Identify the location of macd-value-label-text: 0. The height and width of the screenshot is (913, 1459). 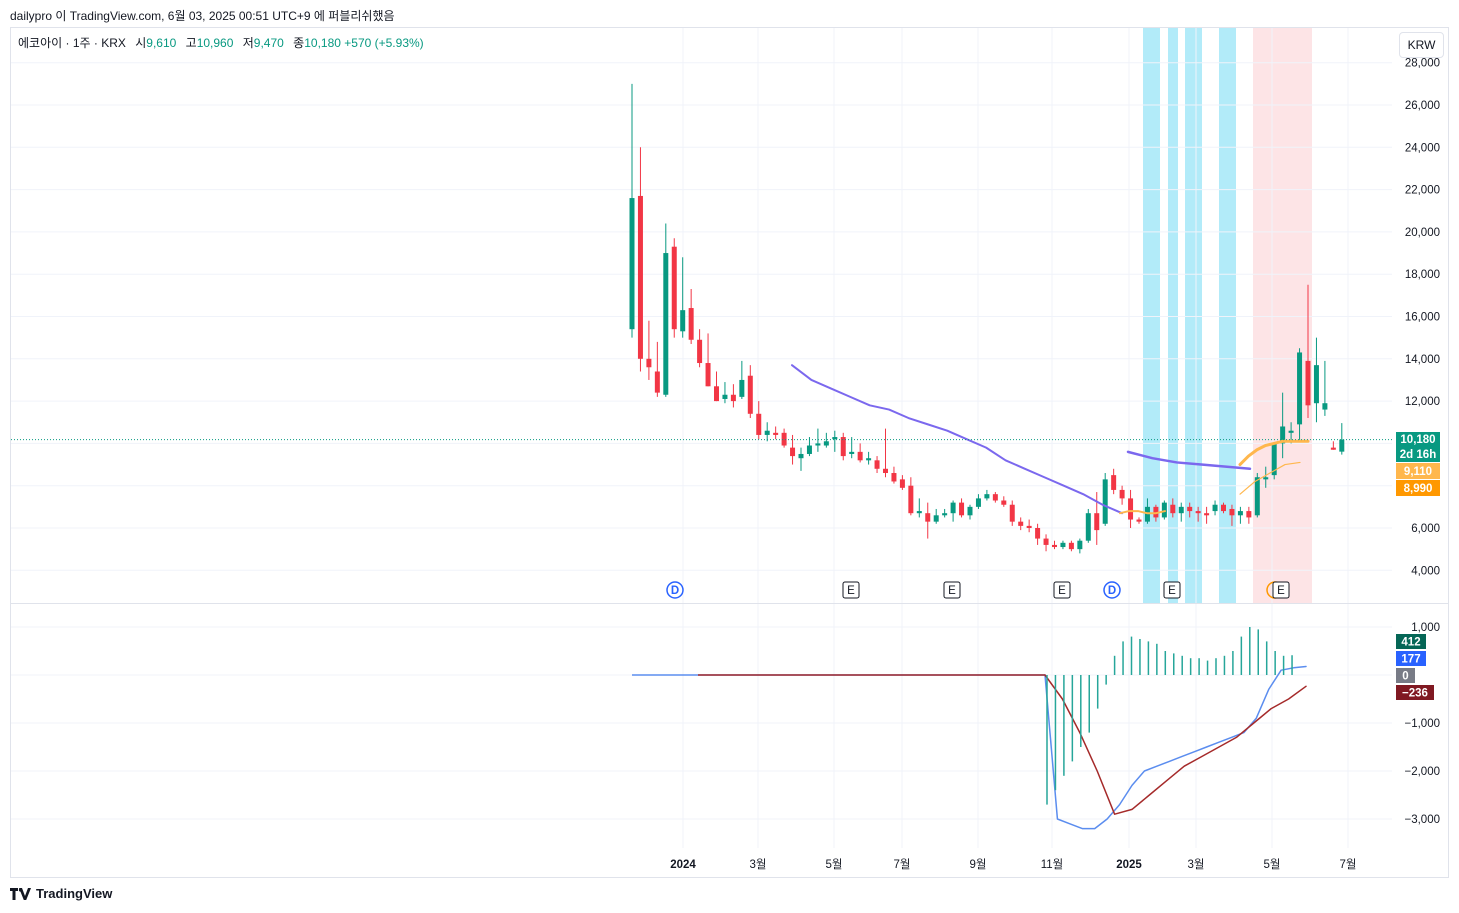
(1405, 677).